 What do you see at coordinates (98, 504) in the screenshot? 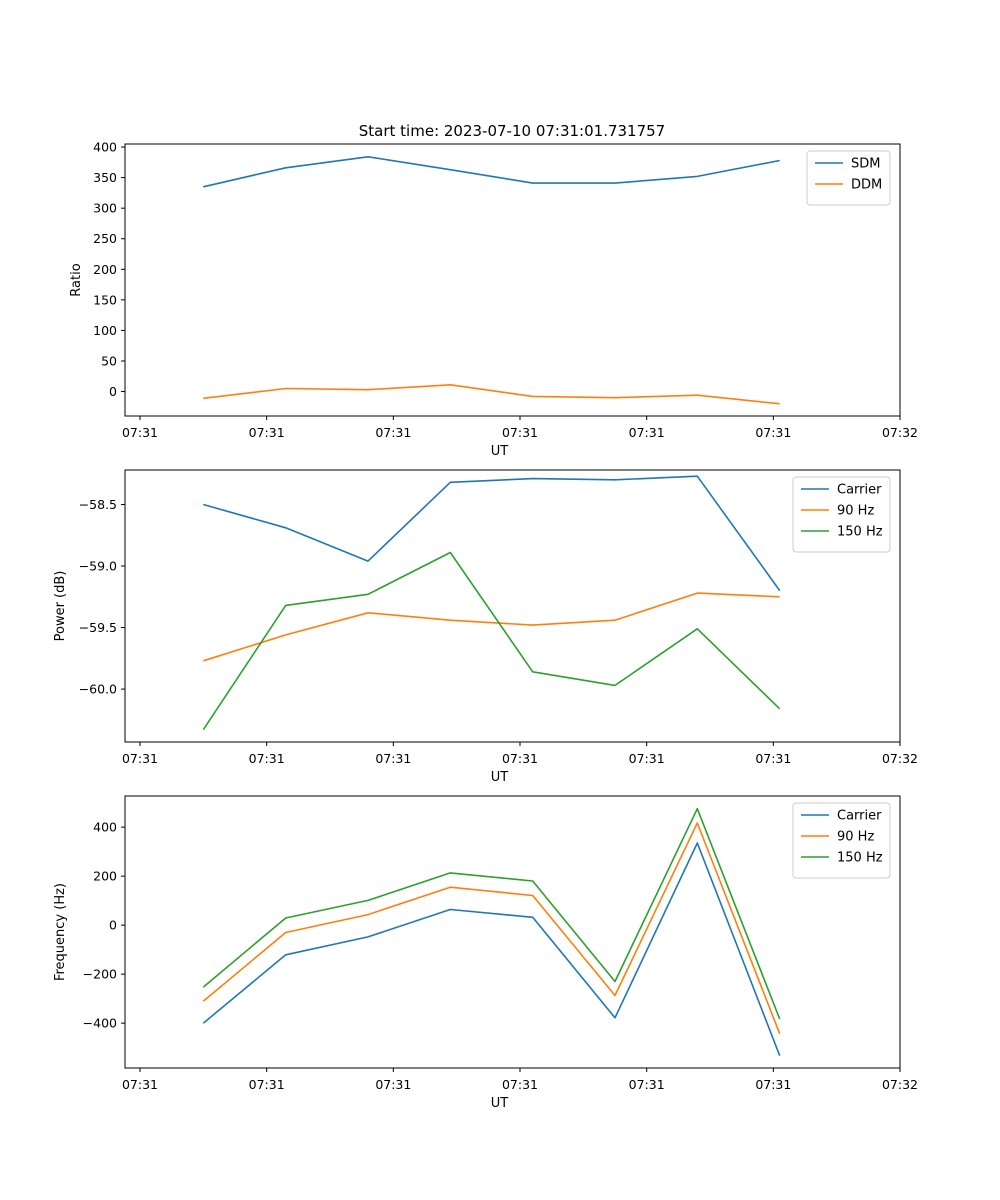
I see `y-tick-label: −58.5` at bounding box center [98, 504].